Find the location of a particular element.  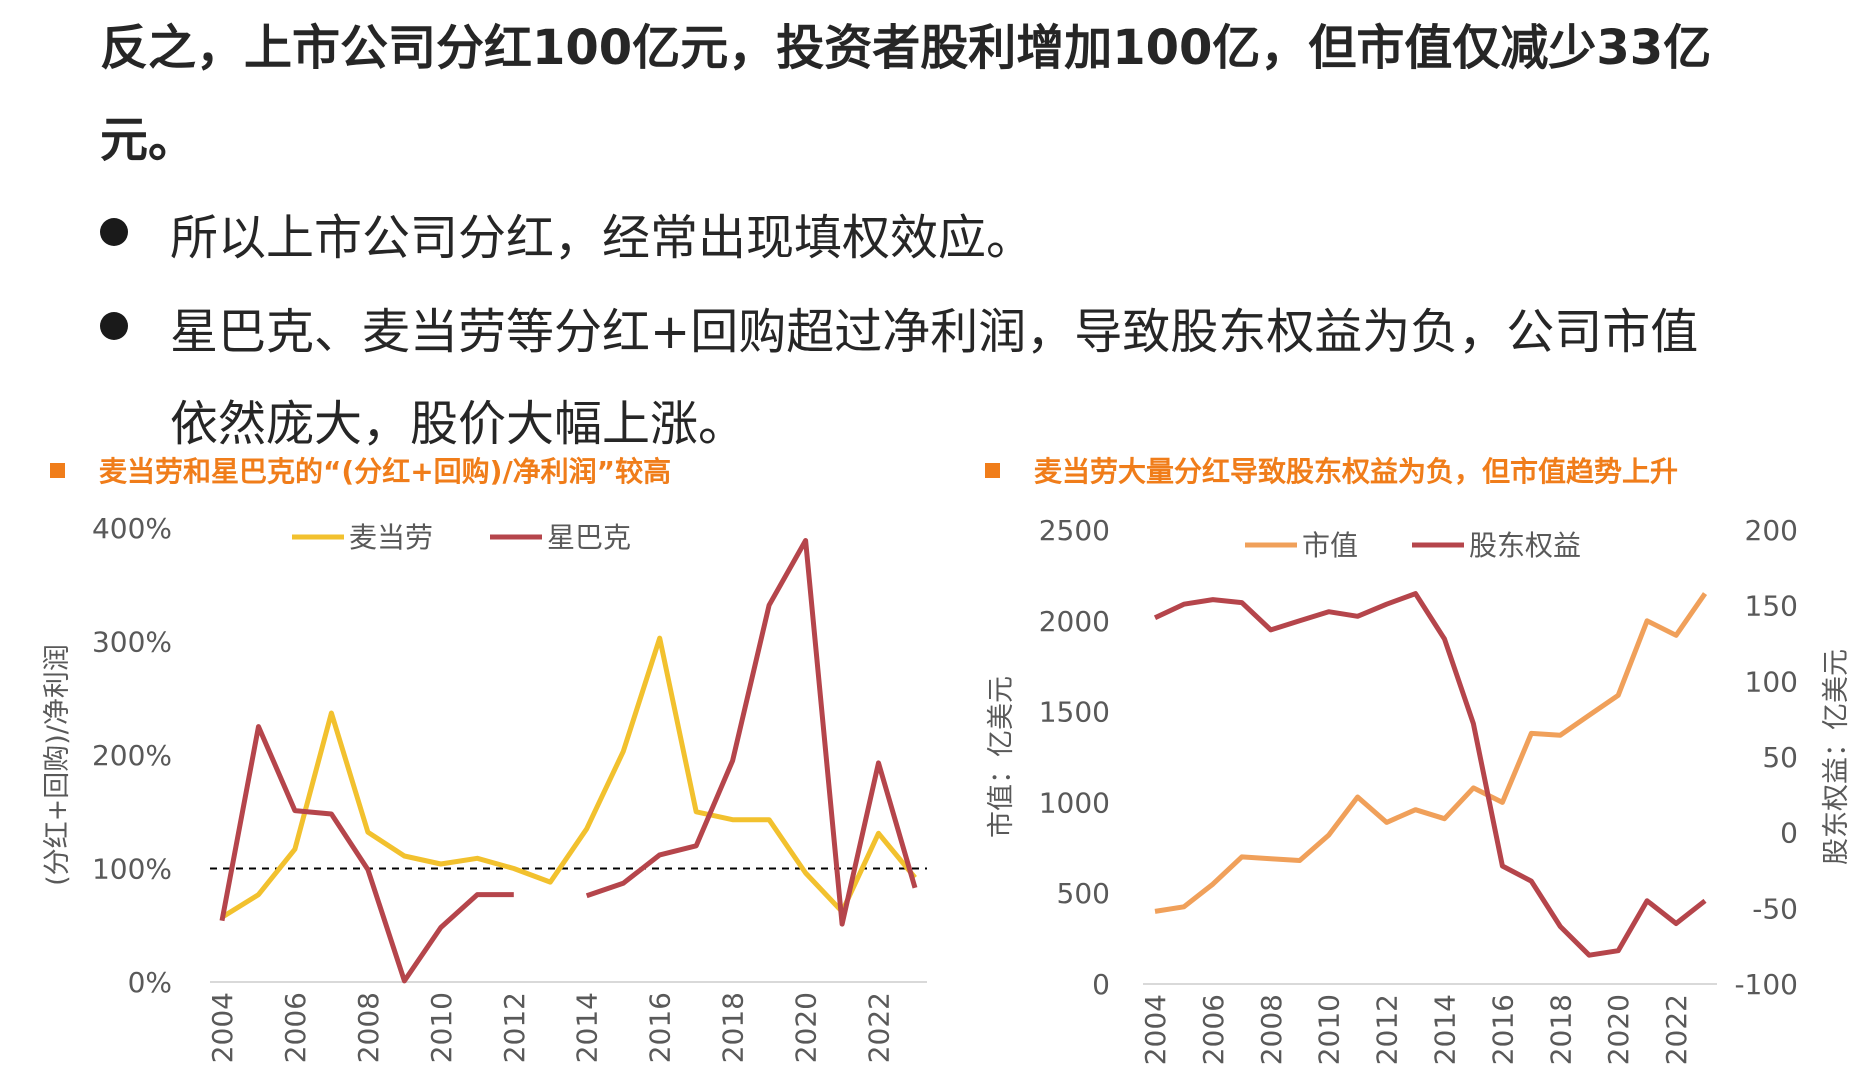

chart-2-x-tick-label: 2008 is located at coordinates (1271, 1029).